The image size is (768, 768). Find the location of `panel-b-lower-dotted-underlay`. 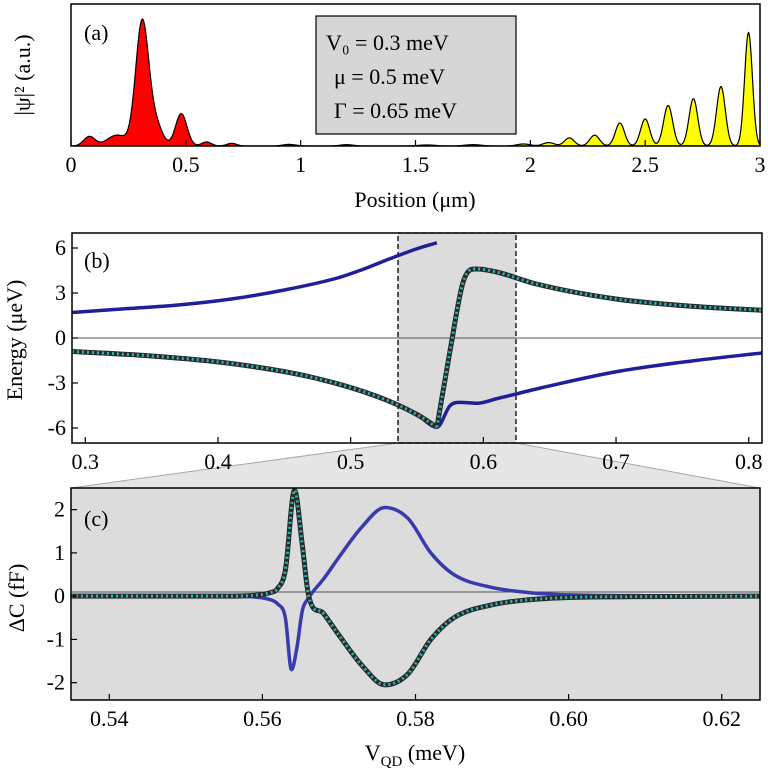

panel-b-lower-dotted-underlay is located at coordinates (255, 389).